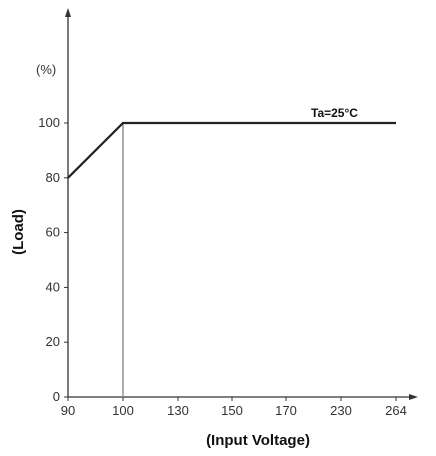 The image size is (436, 456). I want to click on x-tick-label: 130, so click(178, 410).